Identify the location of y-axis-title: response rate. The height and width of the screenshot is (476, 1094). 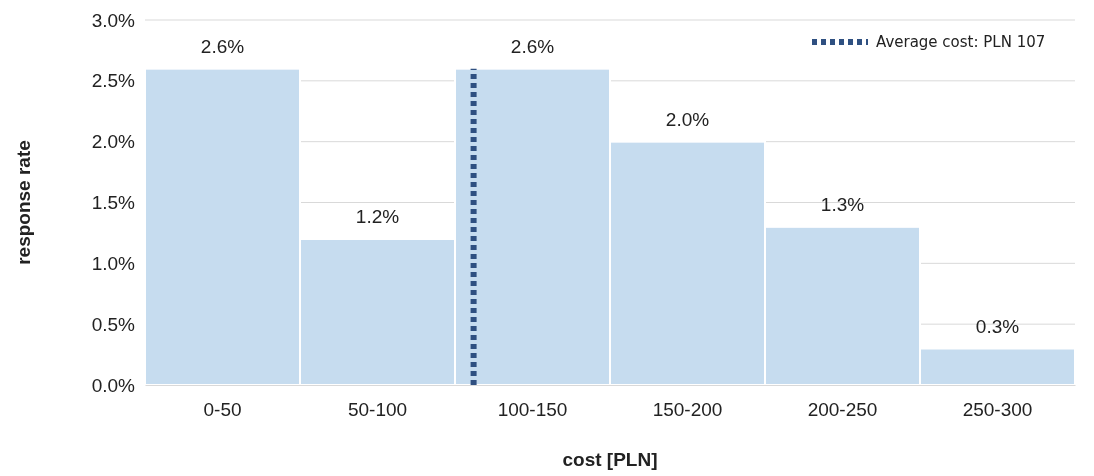
(23, 202).